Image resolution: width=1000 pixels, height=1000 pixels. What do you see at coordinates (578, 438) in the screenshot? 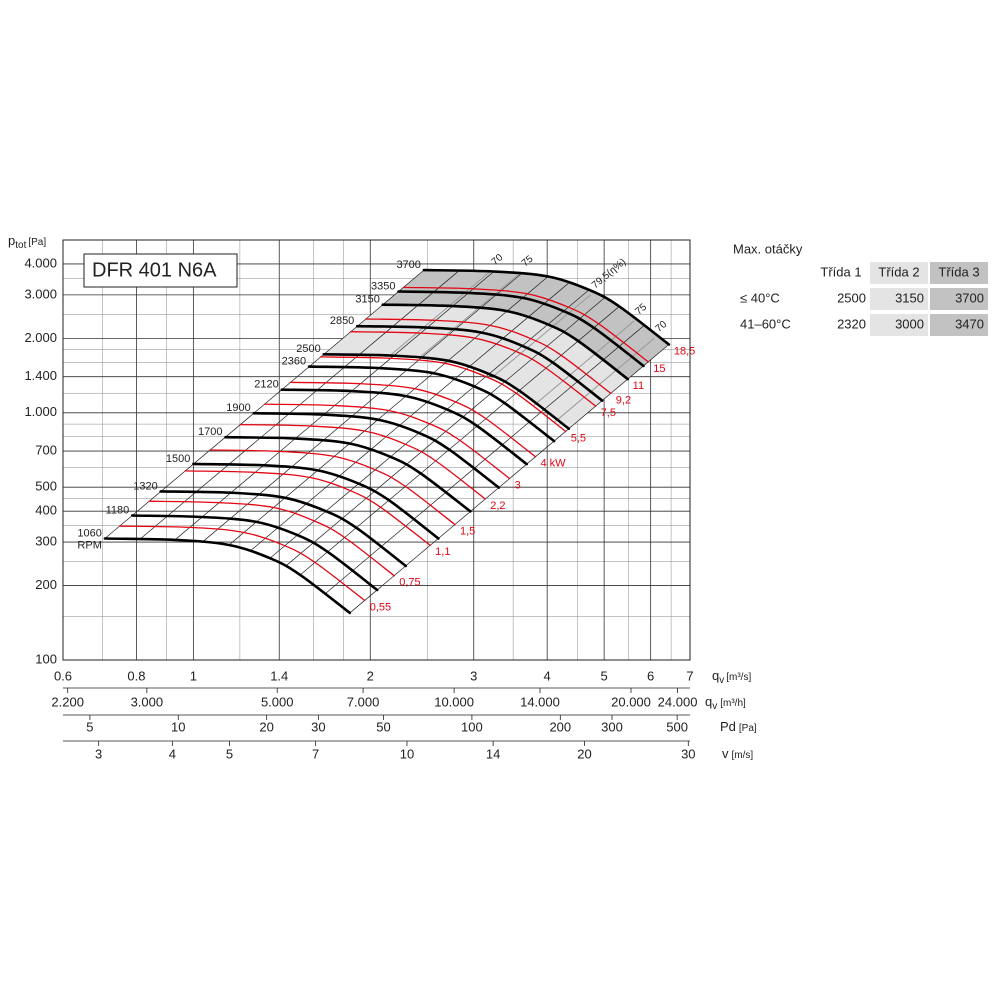
I see `power-label: 5,5` at bounding box center [578, 438].